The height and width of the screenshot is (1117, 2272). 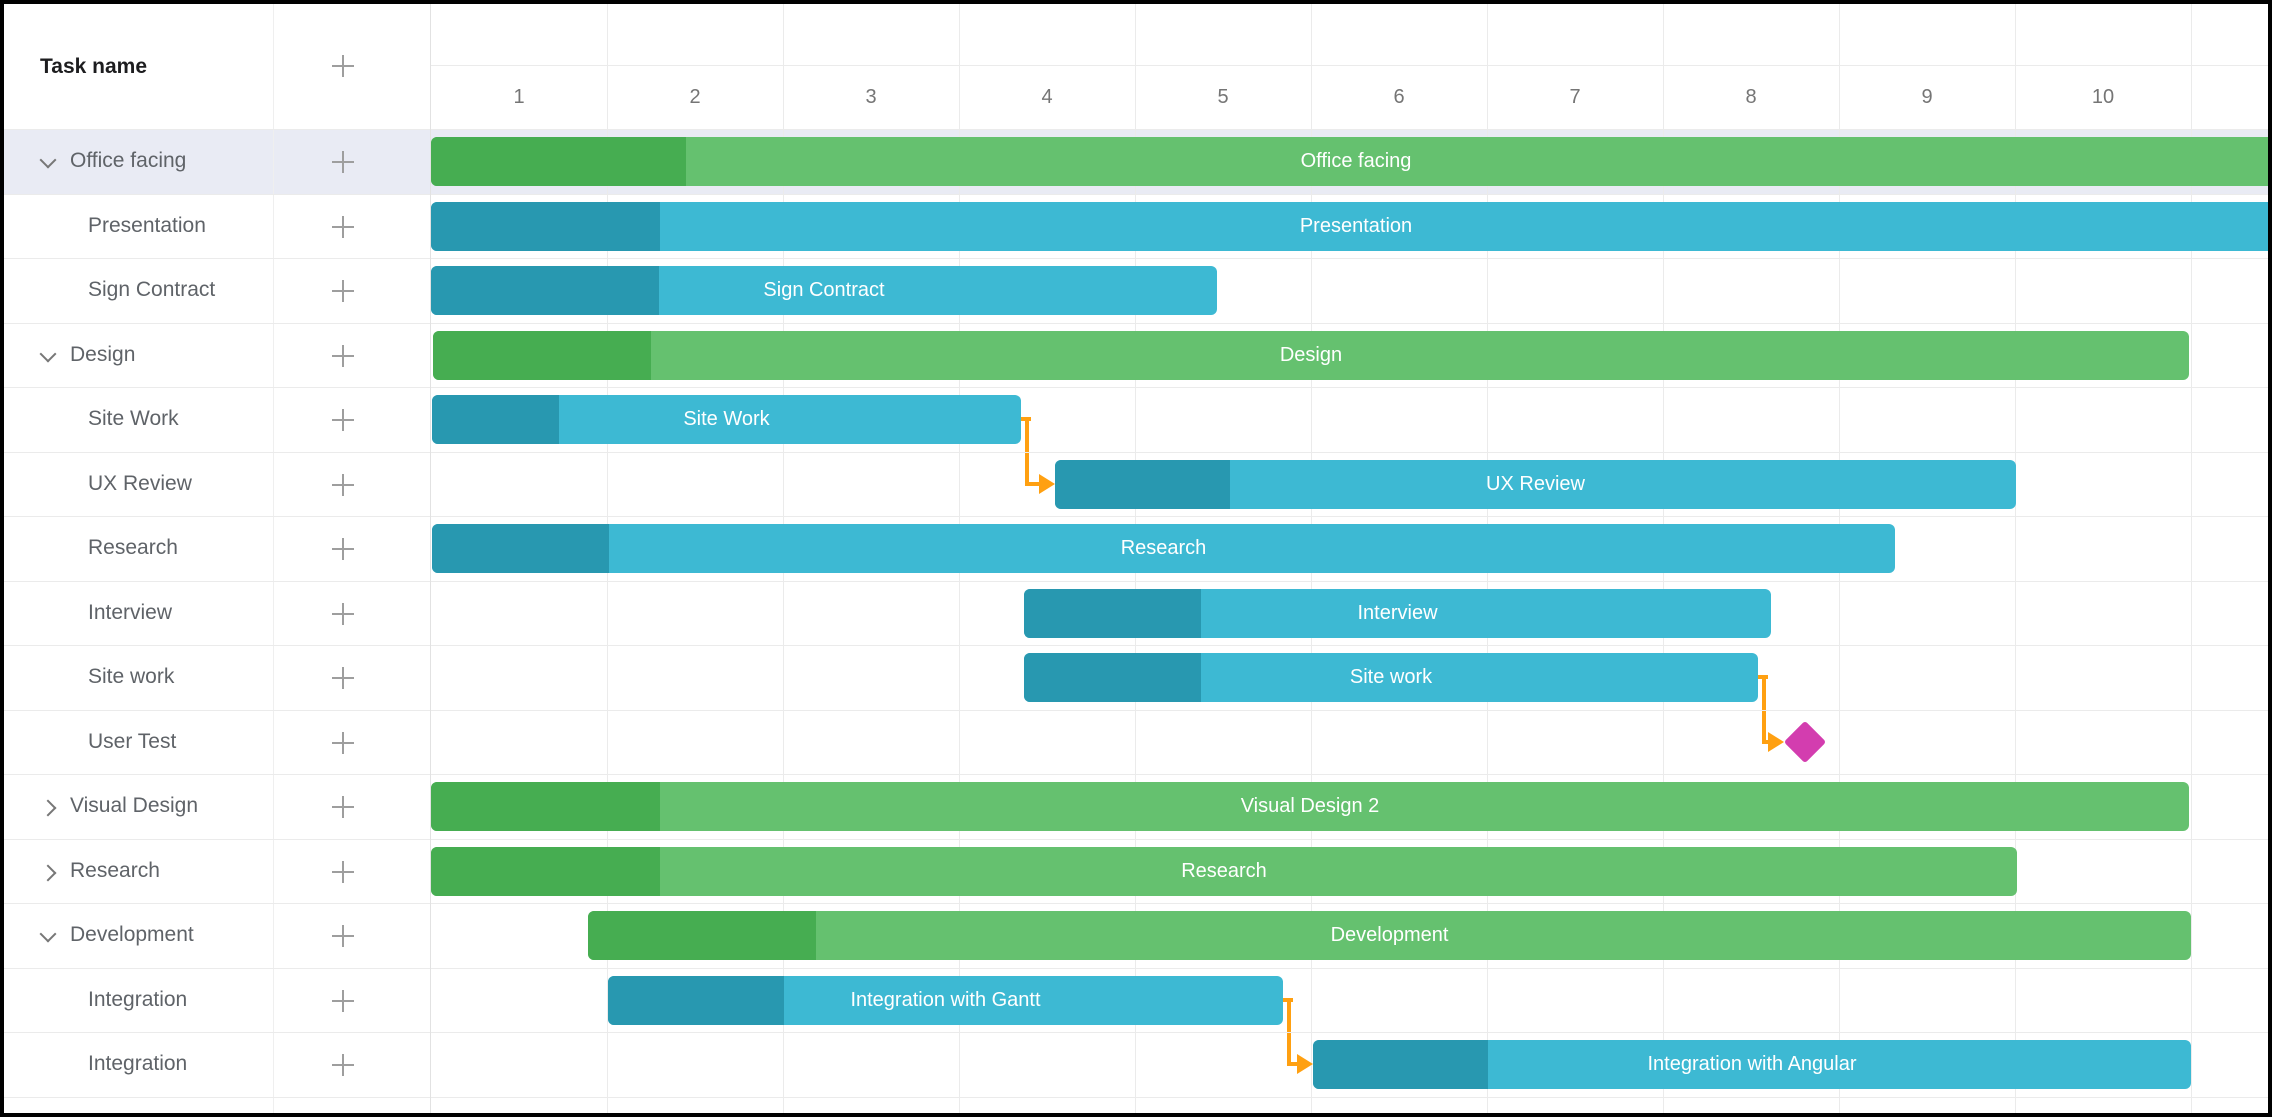 What do you see at coordinates (140, 483) in the screenshot?
I see `task-name-label: UX Review` at bounding box center [140, 483].